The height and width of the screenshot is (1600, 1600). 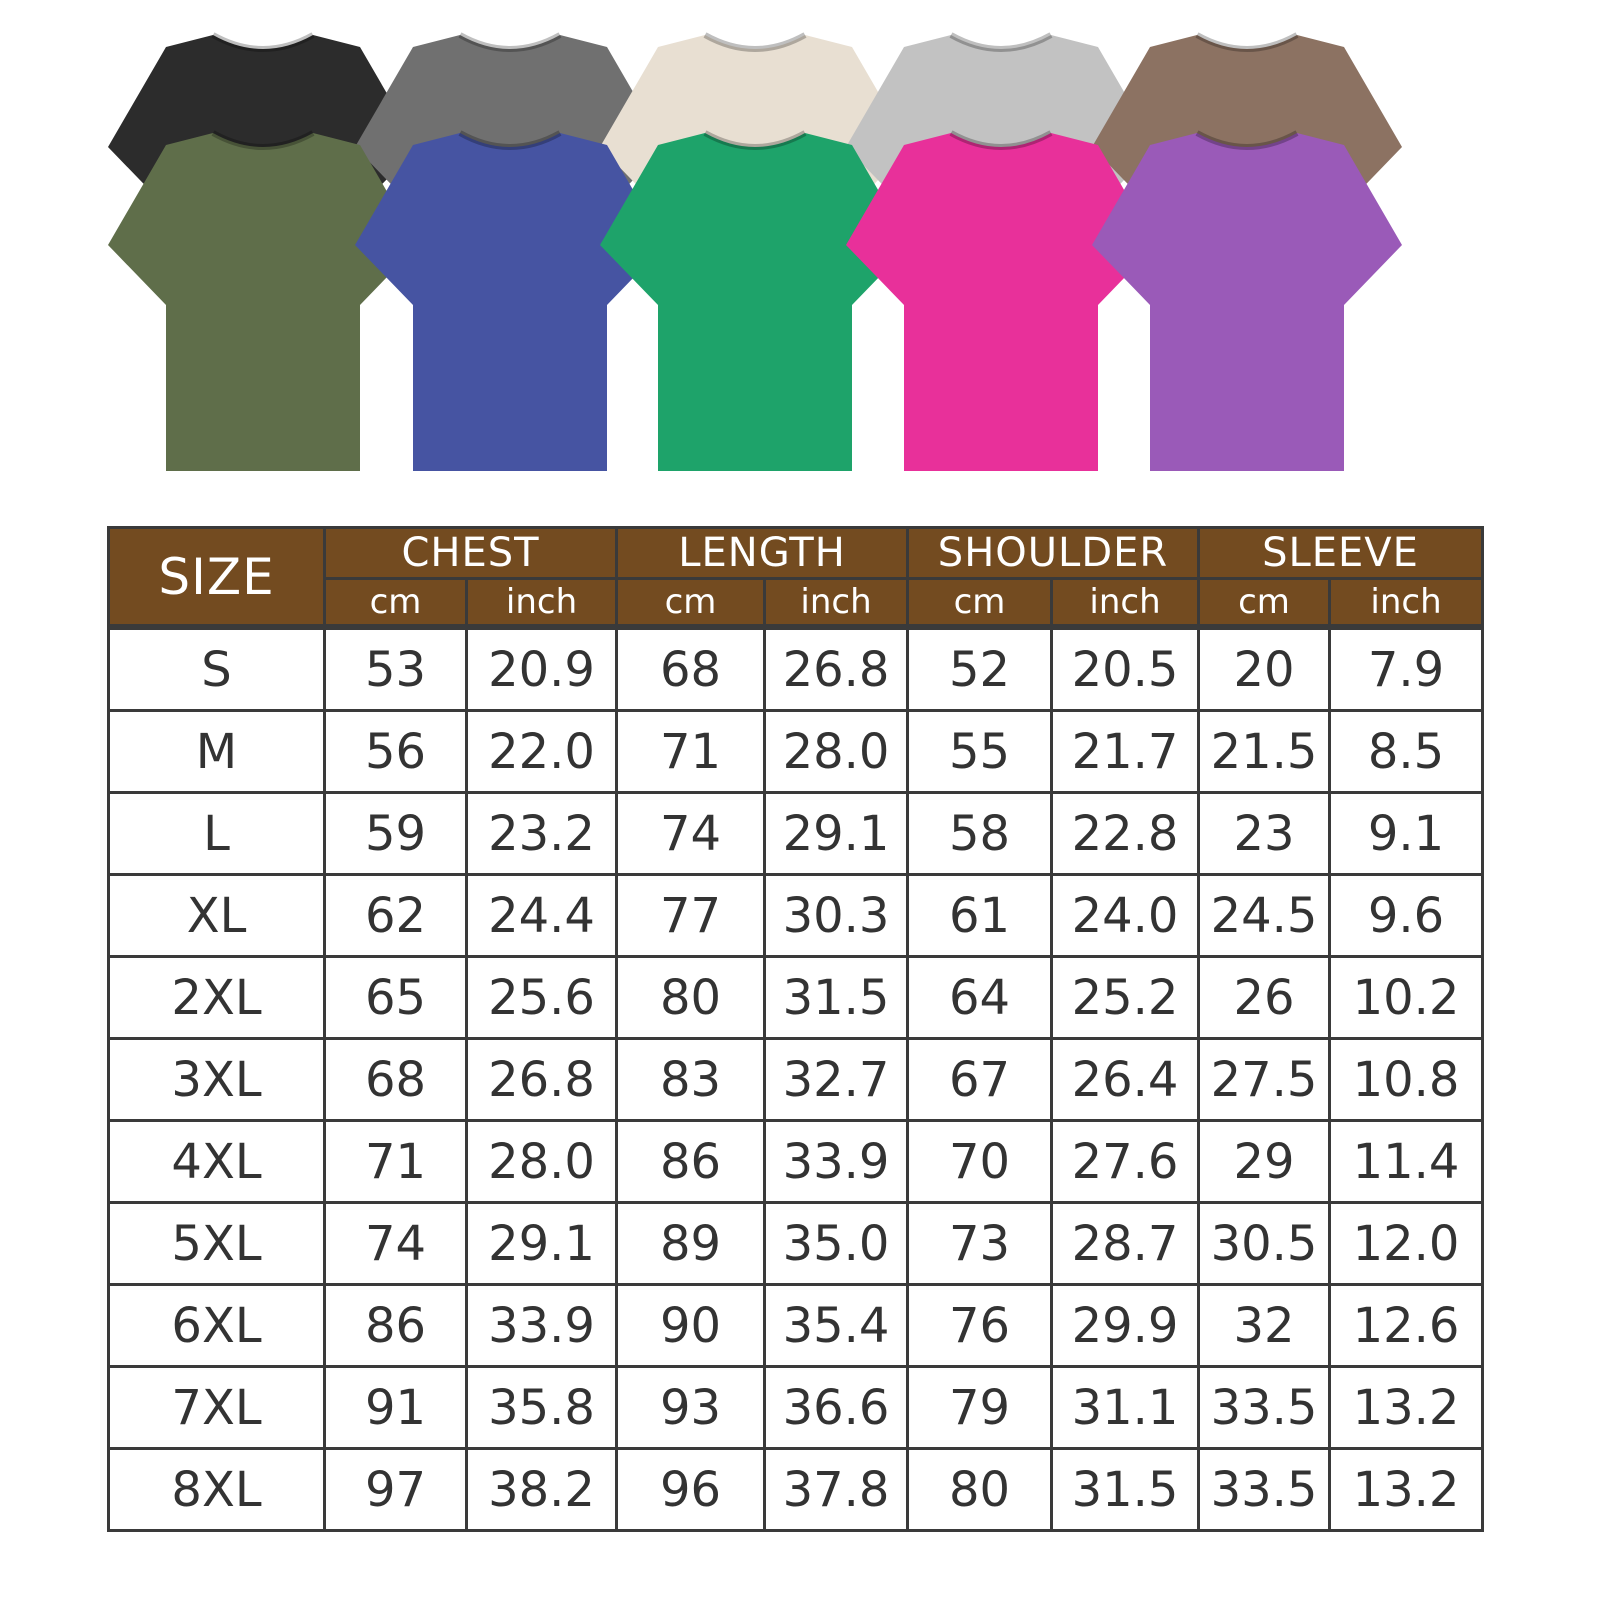 I want to click on cell-shoulder-cm: 64, so click(x=979, y=997).